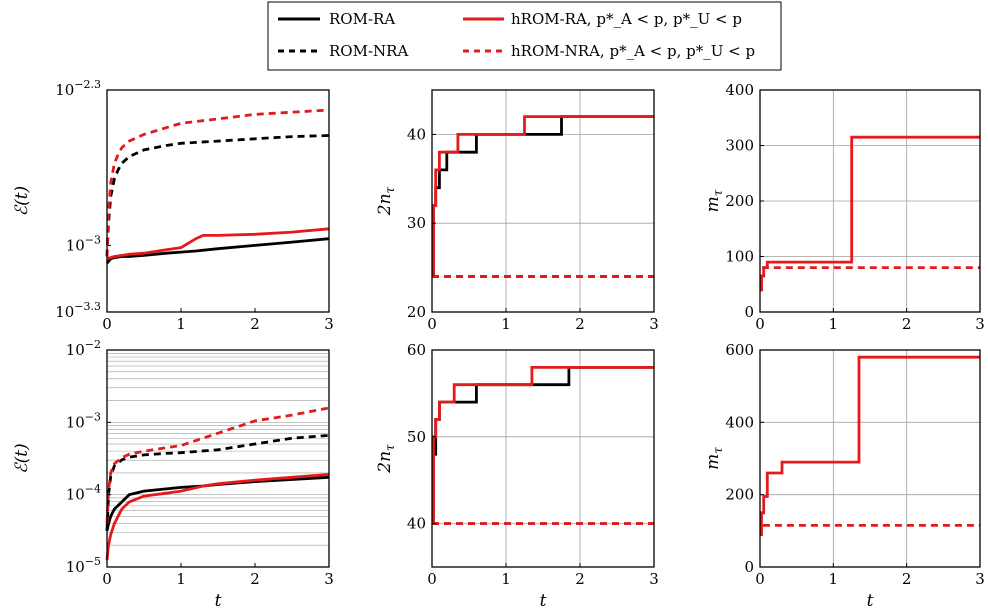 The height and width of the screenshot is (614, 988). I want to click on y-tick-label: 10−2.3, so click(78, 88).